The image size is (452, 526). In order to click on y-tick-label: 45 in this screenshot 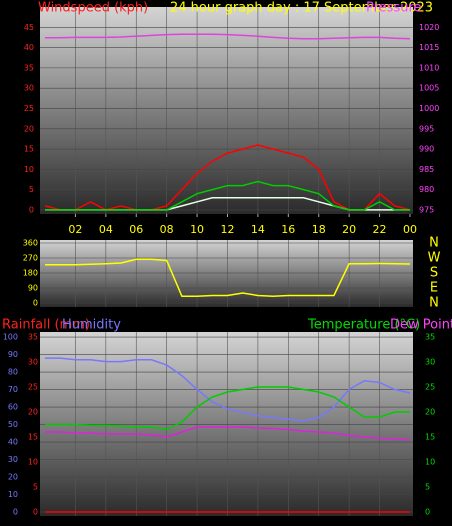, I will do `click(29, 27)`.